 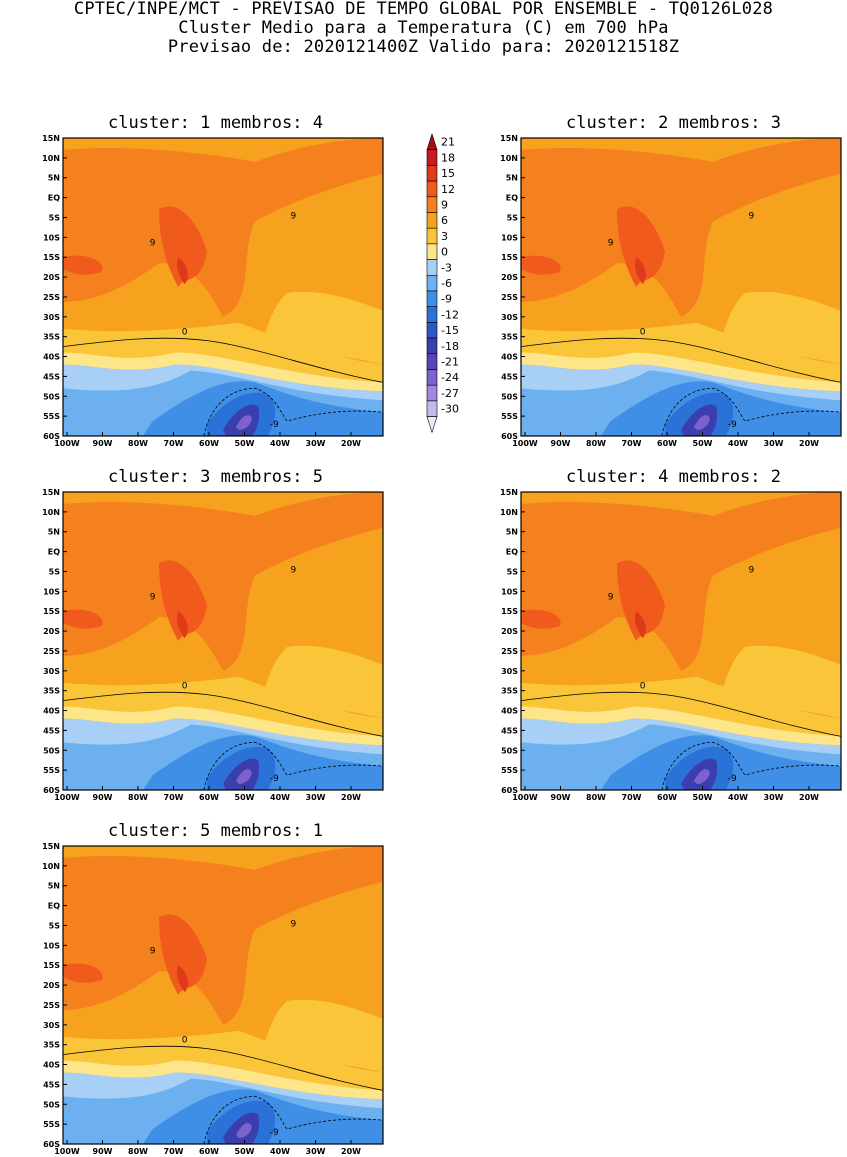 I want to click on lon-label: 30W, so click(x=774, y=797).